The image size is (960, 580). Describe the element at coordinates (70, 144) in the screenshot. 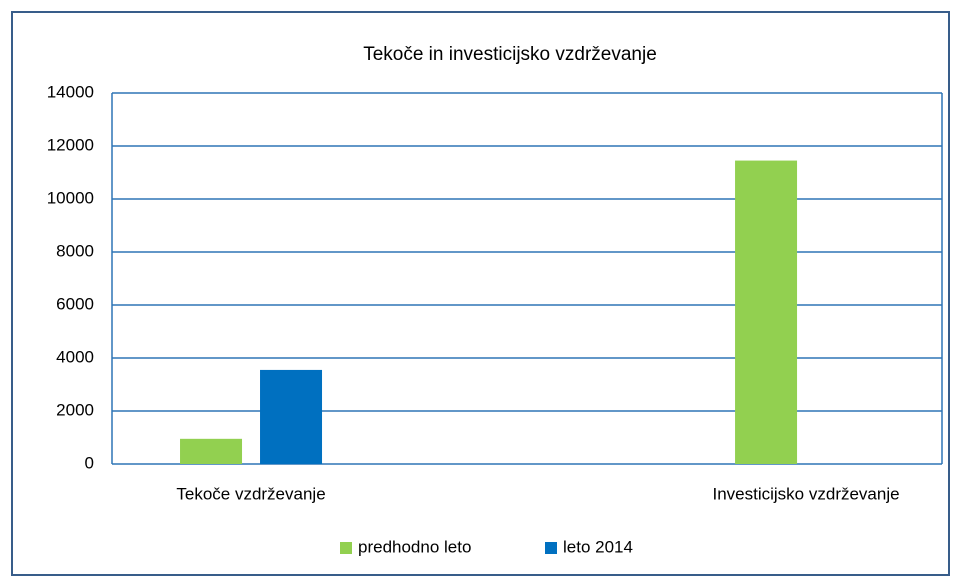

I see `y-tick-label: 12000` at that location.